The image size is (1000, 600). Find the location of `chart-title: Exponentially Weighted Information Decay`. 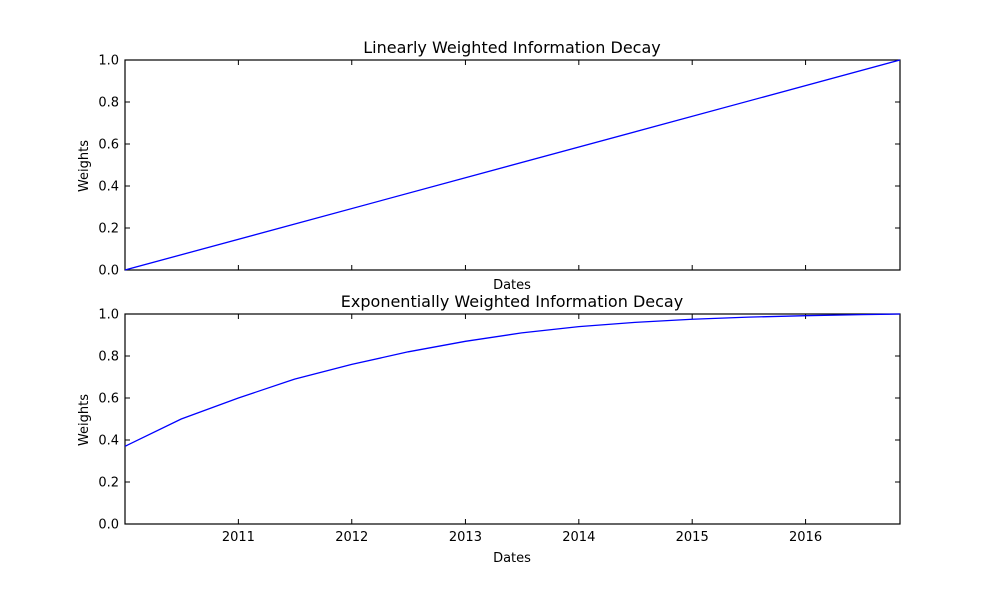

chart-title: Exponentially Weighted Information Decay is located at coordinates (512, 301).